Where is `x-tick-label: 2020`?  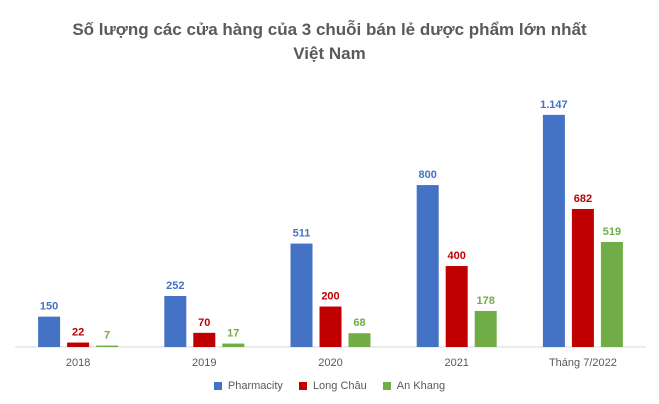
x-tick-label: 2020 is located at coordinates (330, 363).